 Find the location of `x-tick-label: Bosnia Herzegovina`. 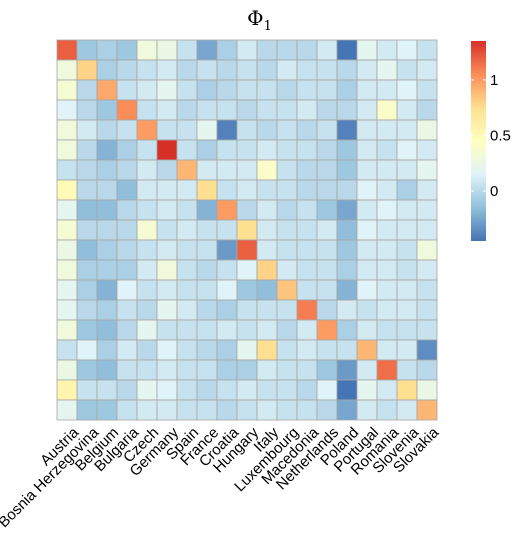

x-tick-label: Bosnia Herzegovina is located at coordinates (51, 477).